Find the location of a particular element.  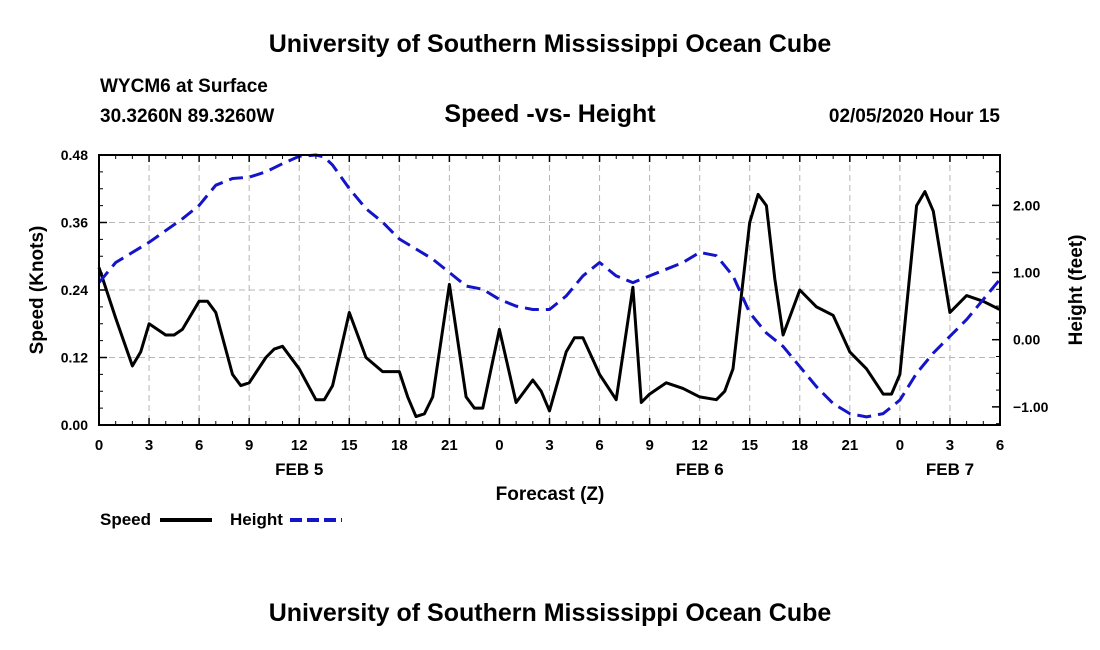

station-coordinates: 30.3260N 89.3260W is located at coordinates (187, 116).